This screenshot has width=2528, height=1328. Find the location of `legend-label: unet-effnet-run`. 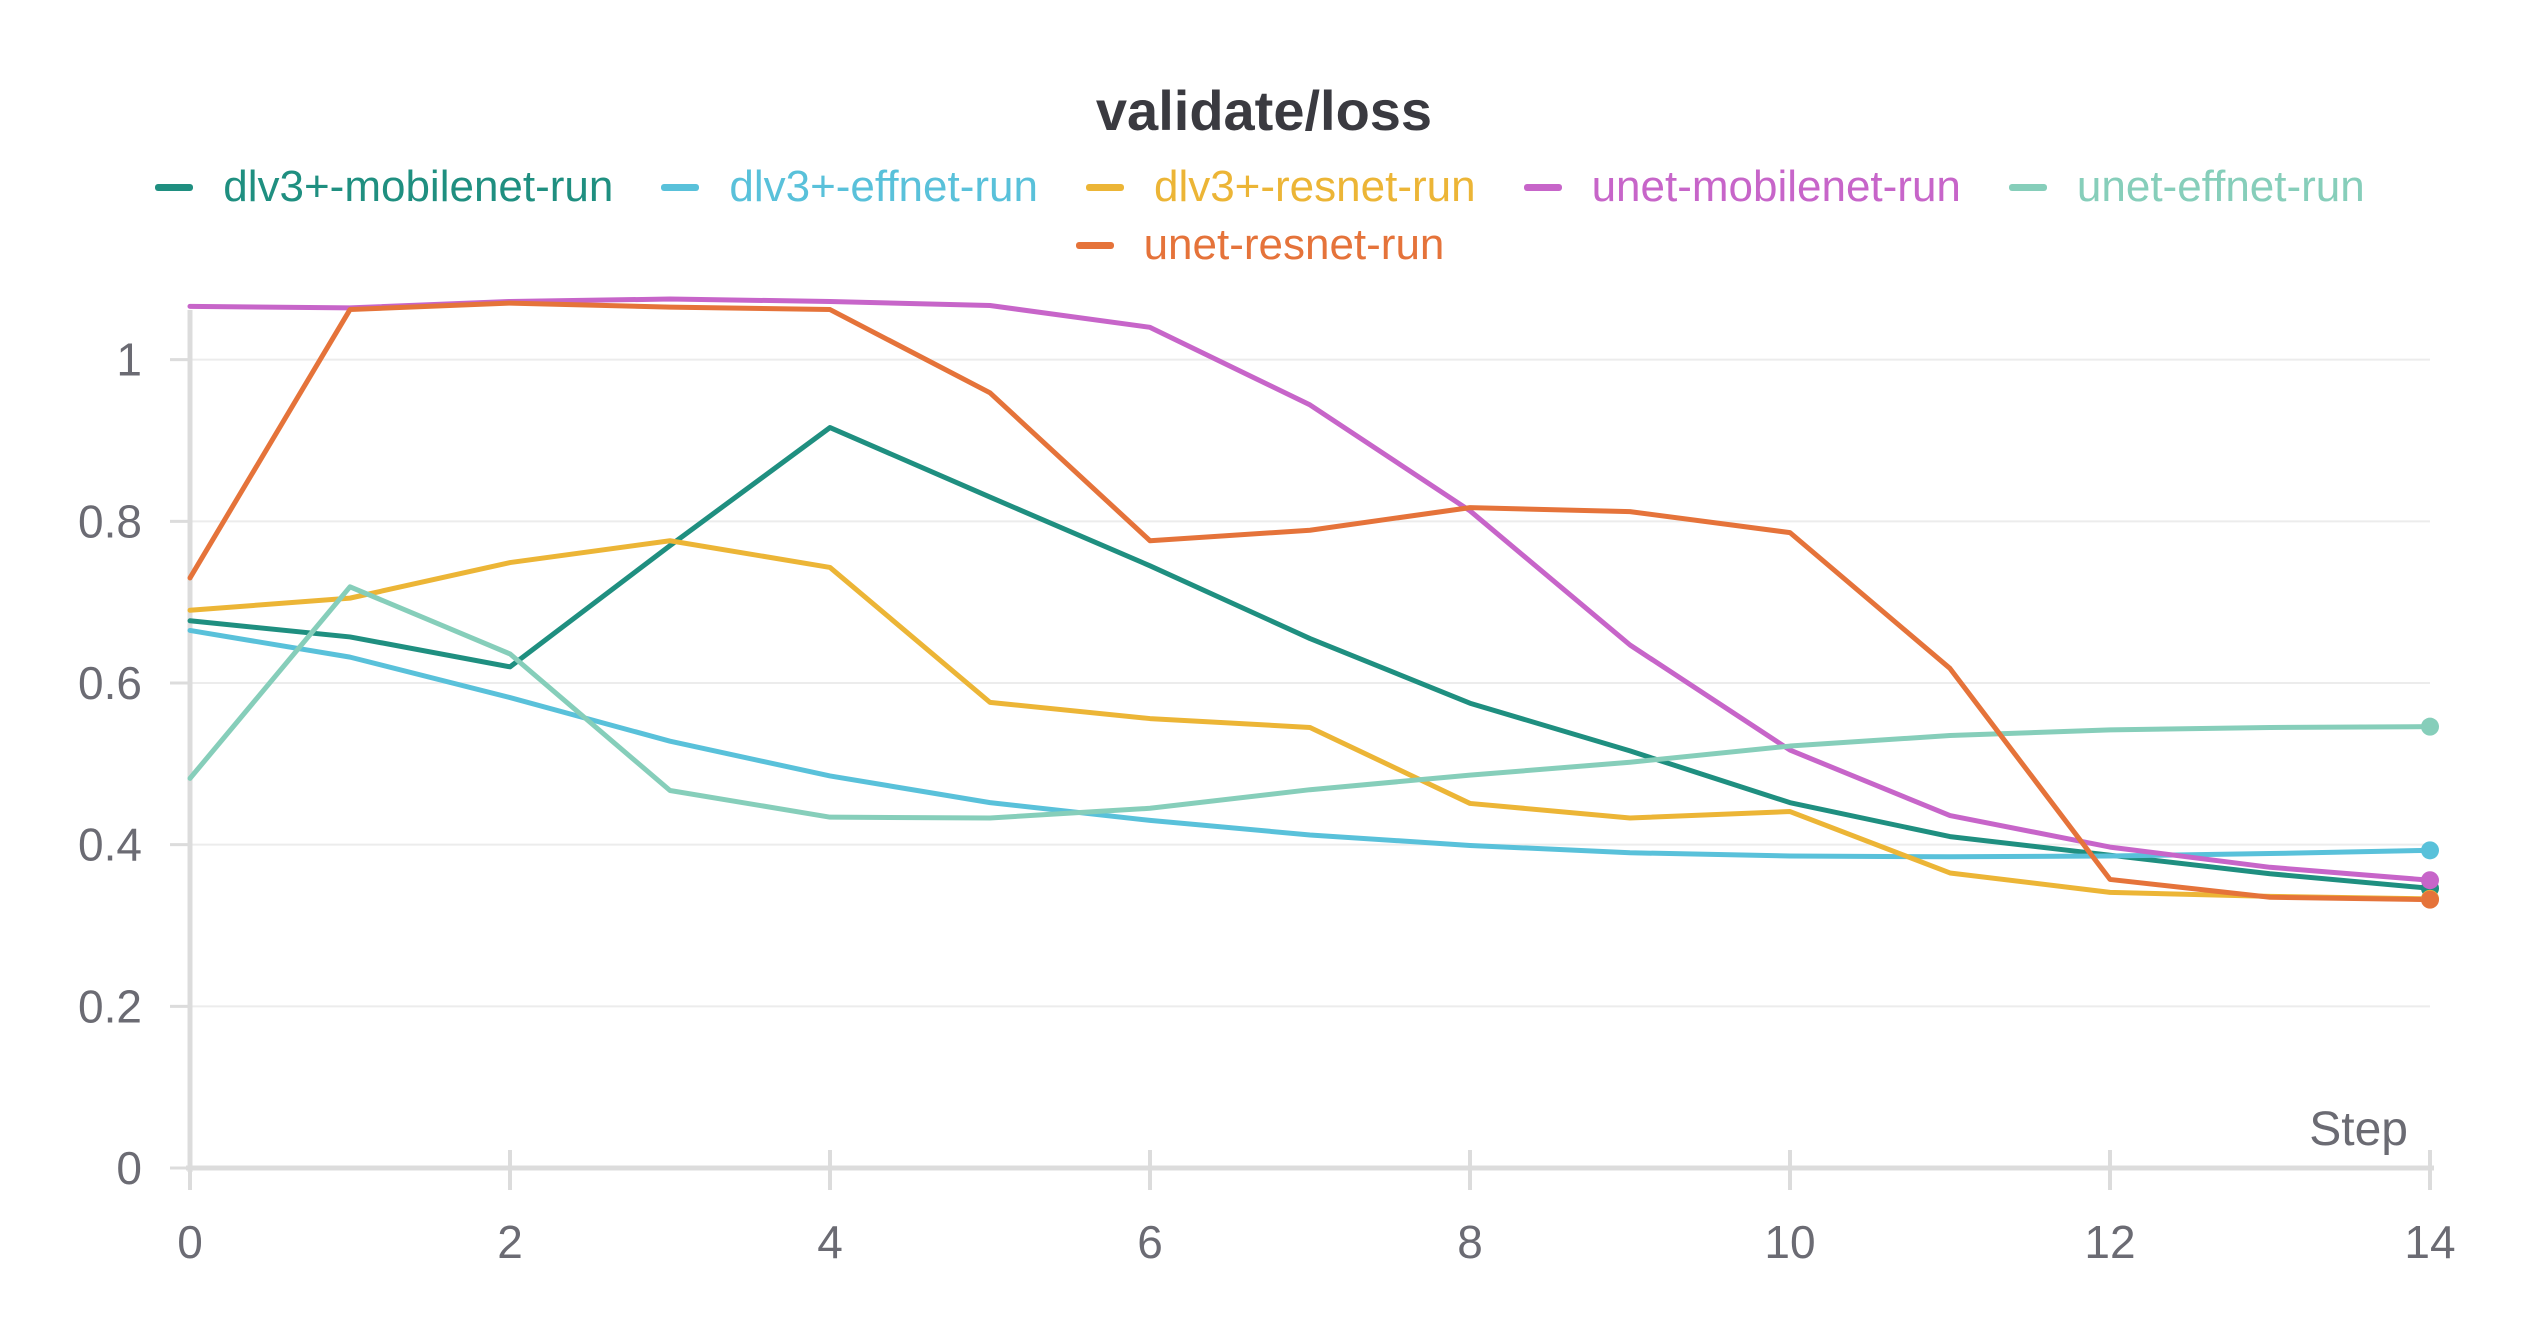

legend-label: unet-effnet-run is located at coordinates (2220, 186).